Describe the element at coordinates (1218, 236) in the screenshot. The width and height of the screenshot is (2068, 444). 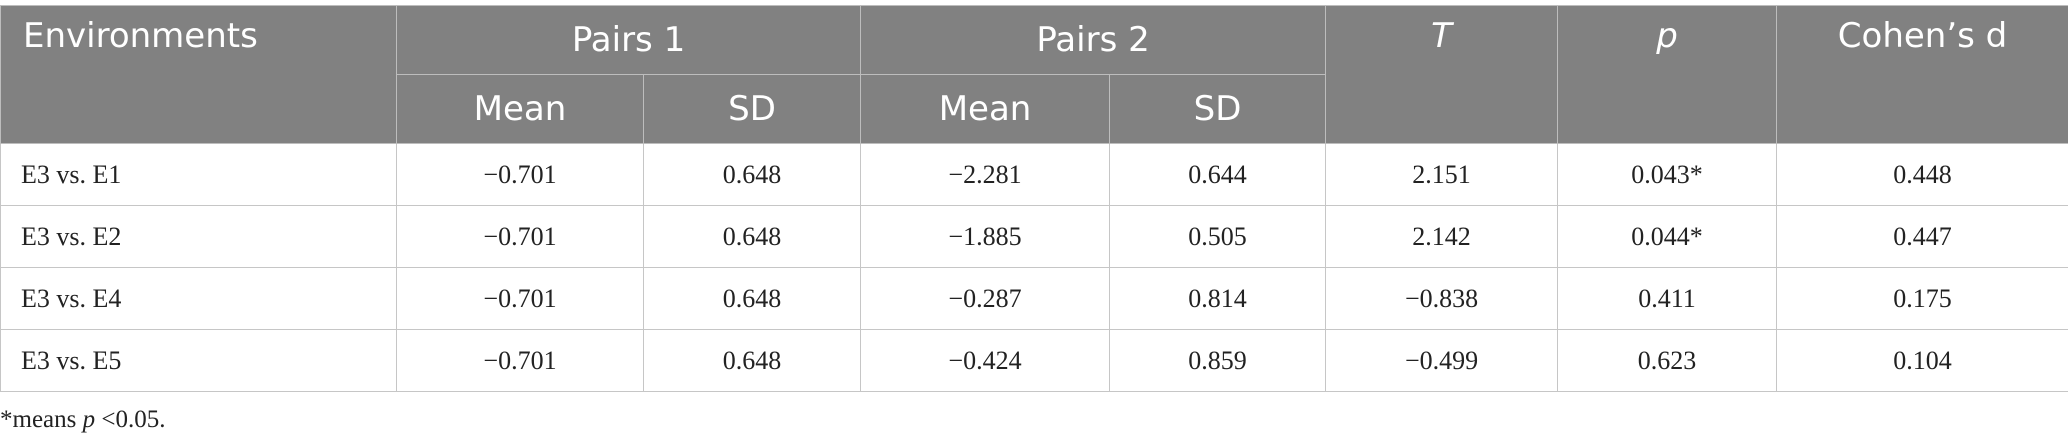
I see `cell-pairs-2-sd: 0.505` at that location.